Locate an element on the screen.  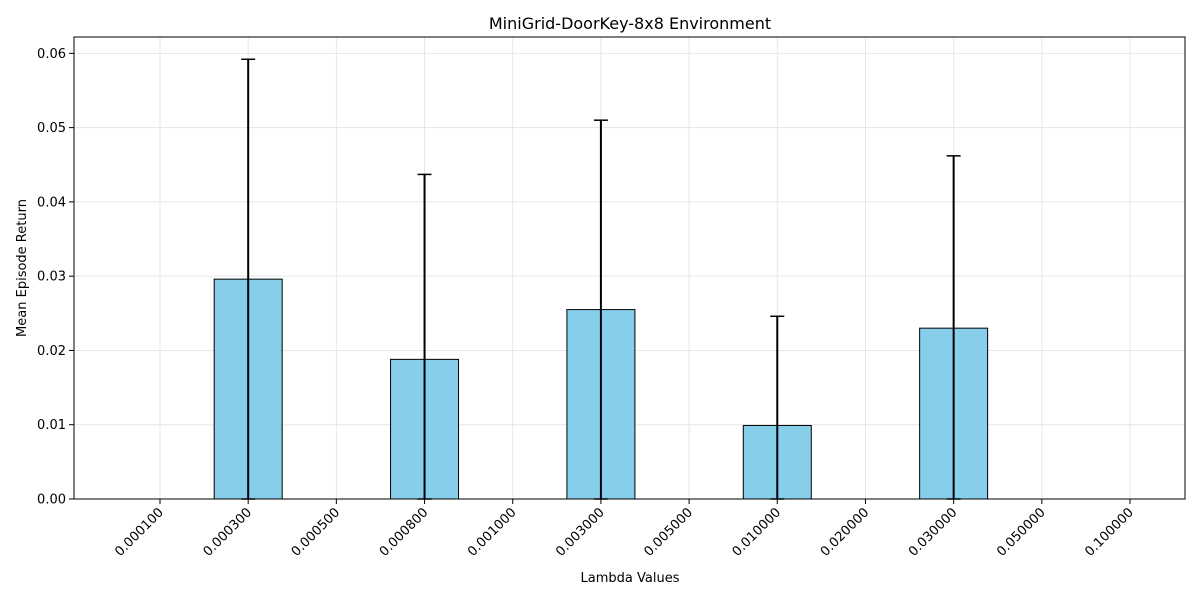
x-tick-label: 0.001000 is located at coordinates (492, 532).